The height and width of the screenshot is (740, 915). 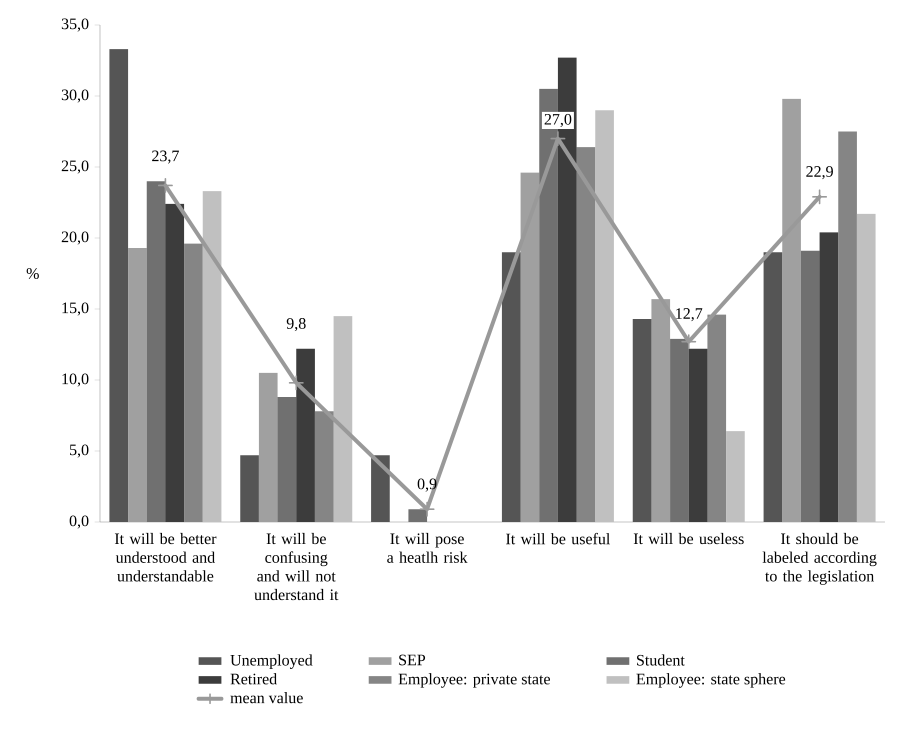 I want to click on data-label: 27,0, so click(x=558, y=121).